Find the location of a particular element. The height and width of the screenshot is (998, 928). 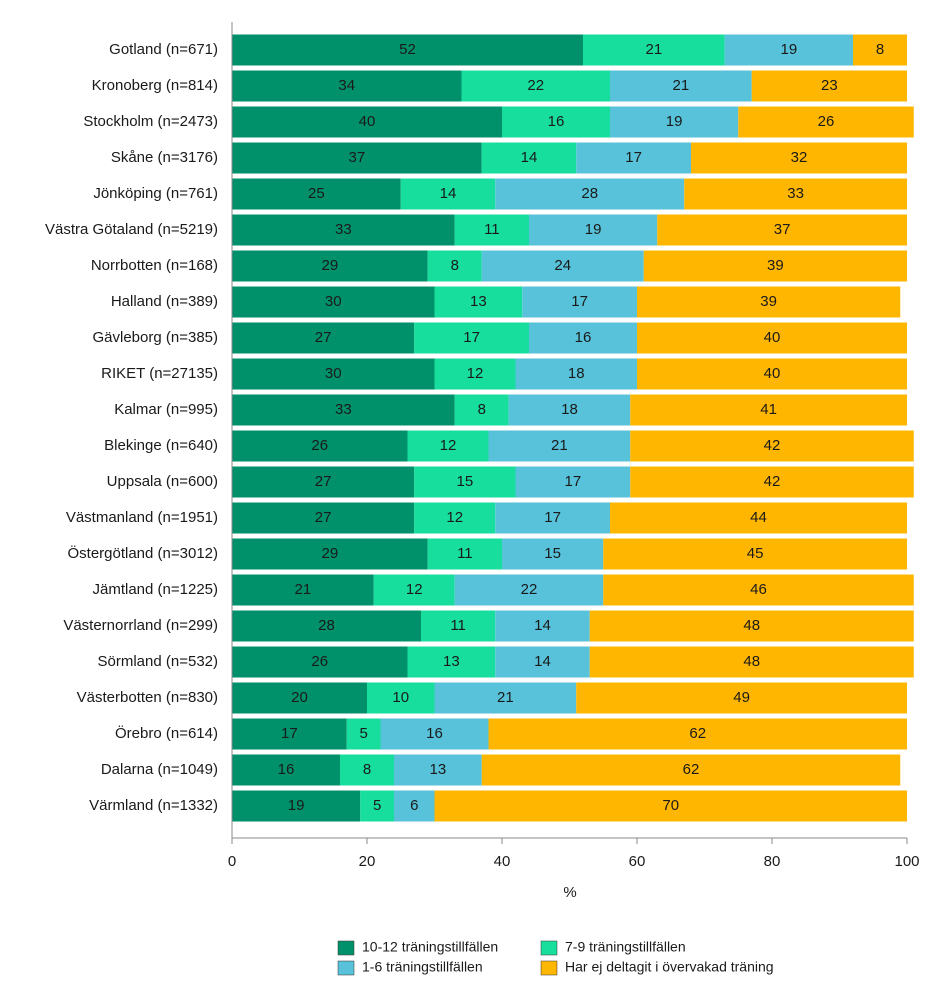

value-label: 44 is located at coordinates (758, 517).